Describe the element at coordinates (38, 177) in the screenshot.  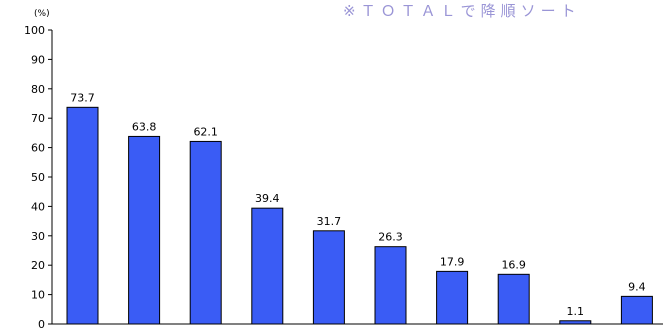
I see `y-tick-label: 50` at that location.